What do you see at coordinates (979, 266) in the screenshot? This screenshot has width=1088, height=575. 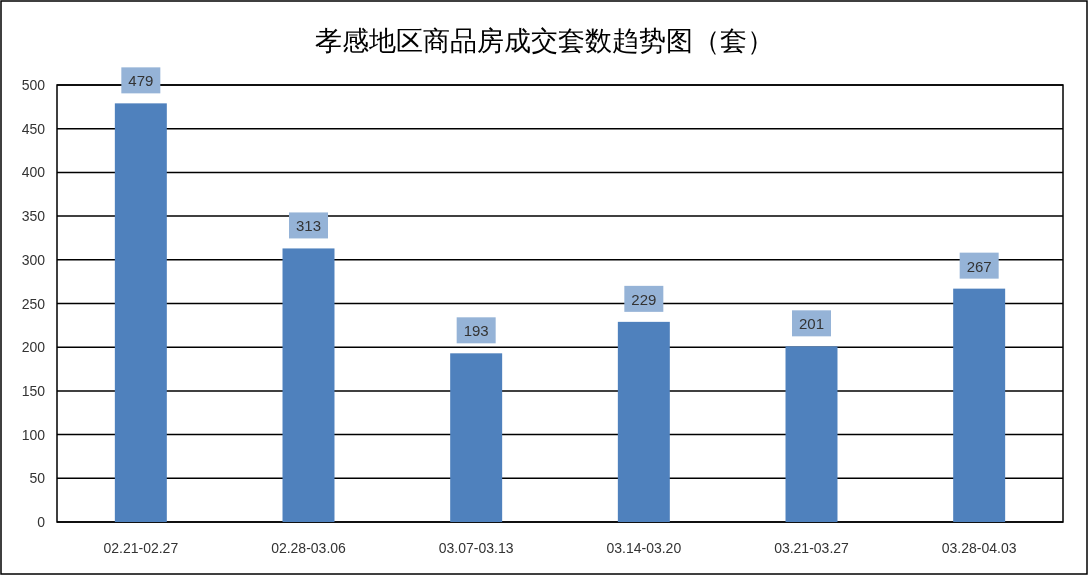 I see `data-label: 267` at bounding box center [979, 266].